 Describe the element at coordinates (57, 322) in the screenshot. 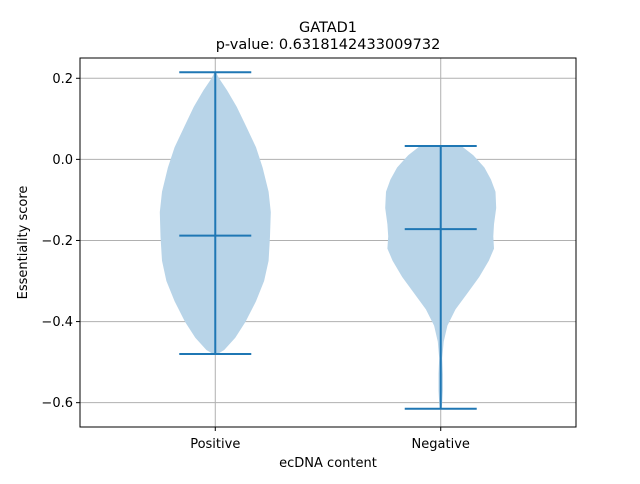

I see `y-tick-label: −0.4` at that location.